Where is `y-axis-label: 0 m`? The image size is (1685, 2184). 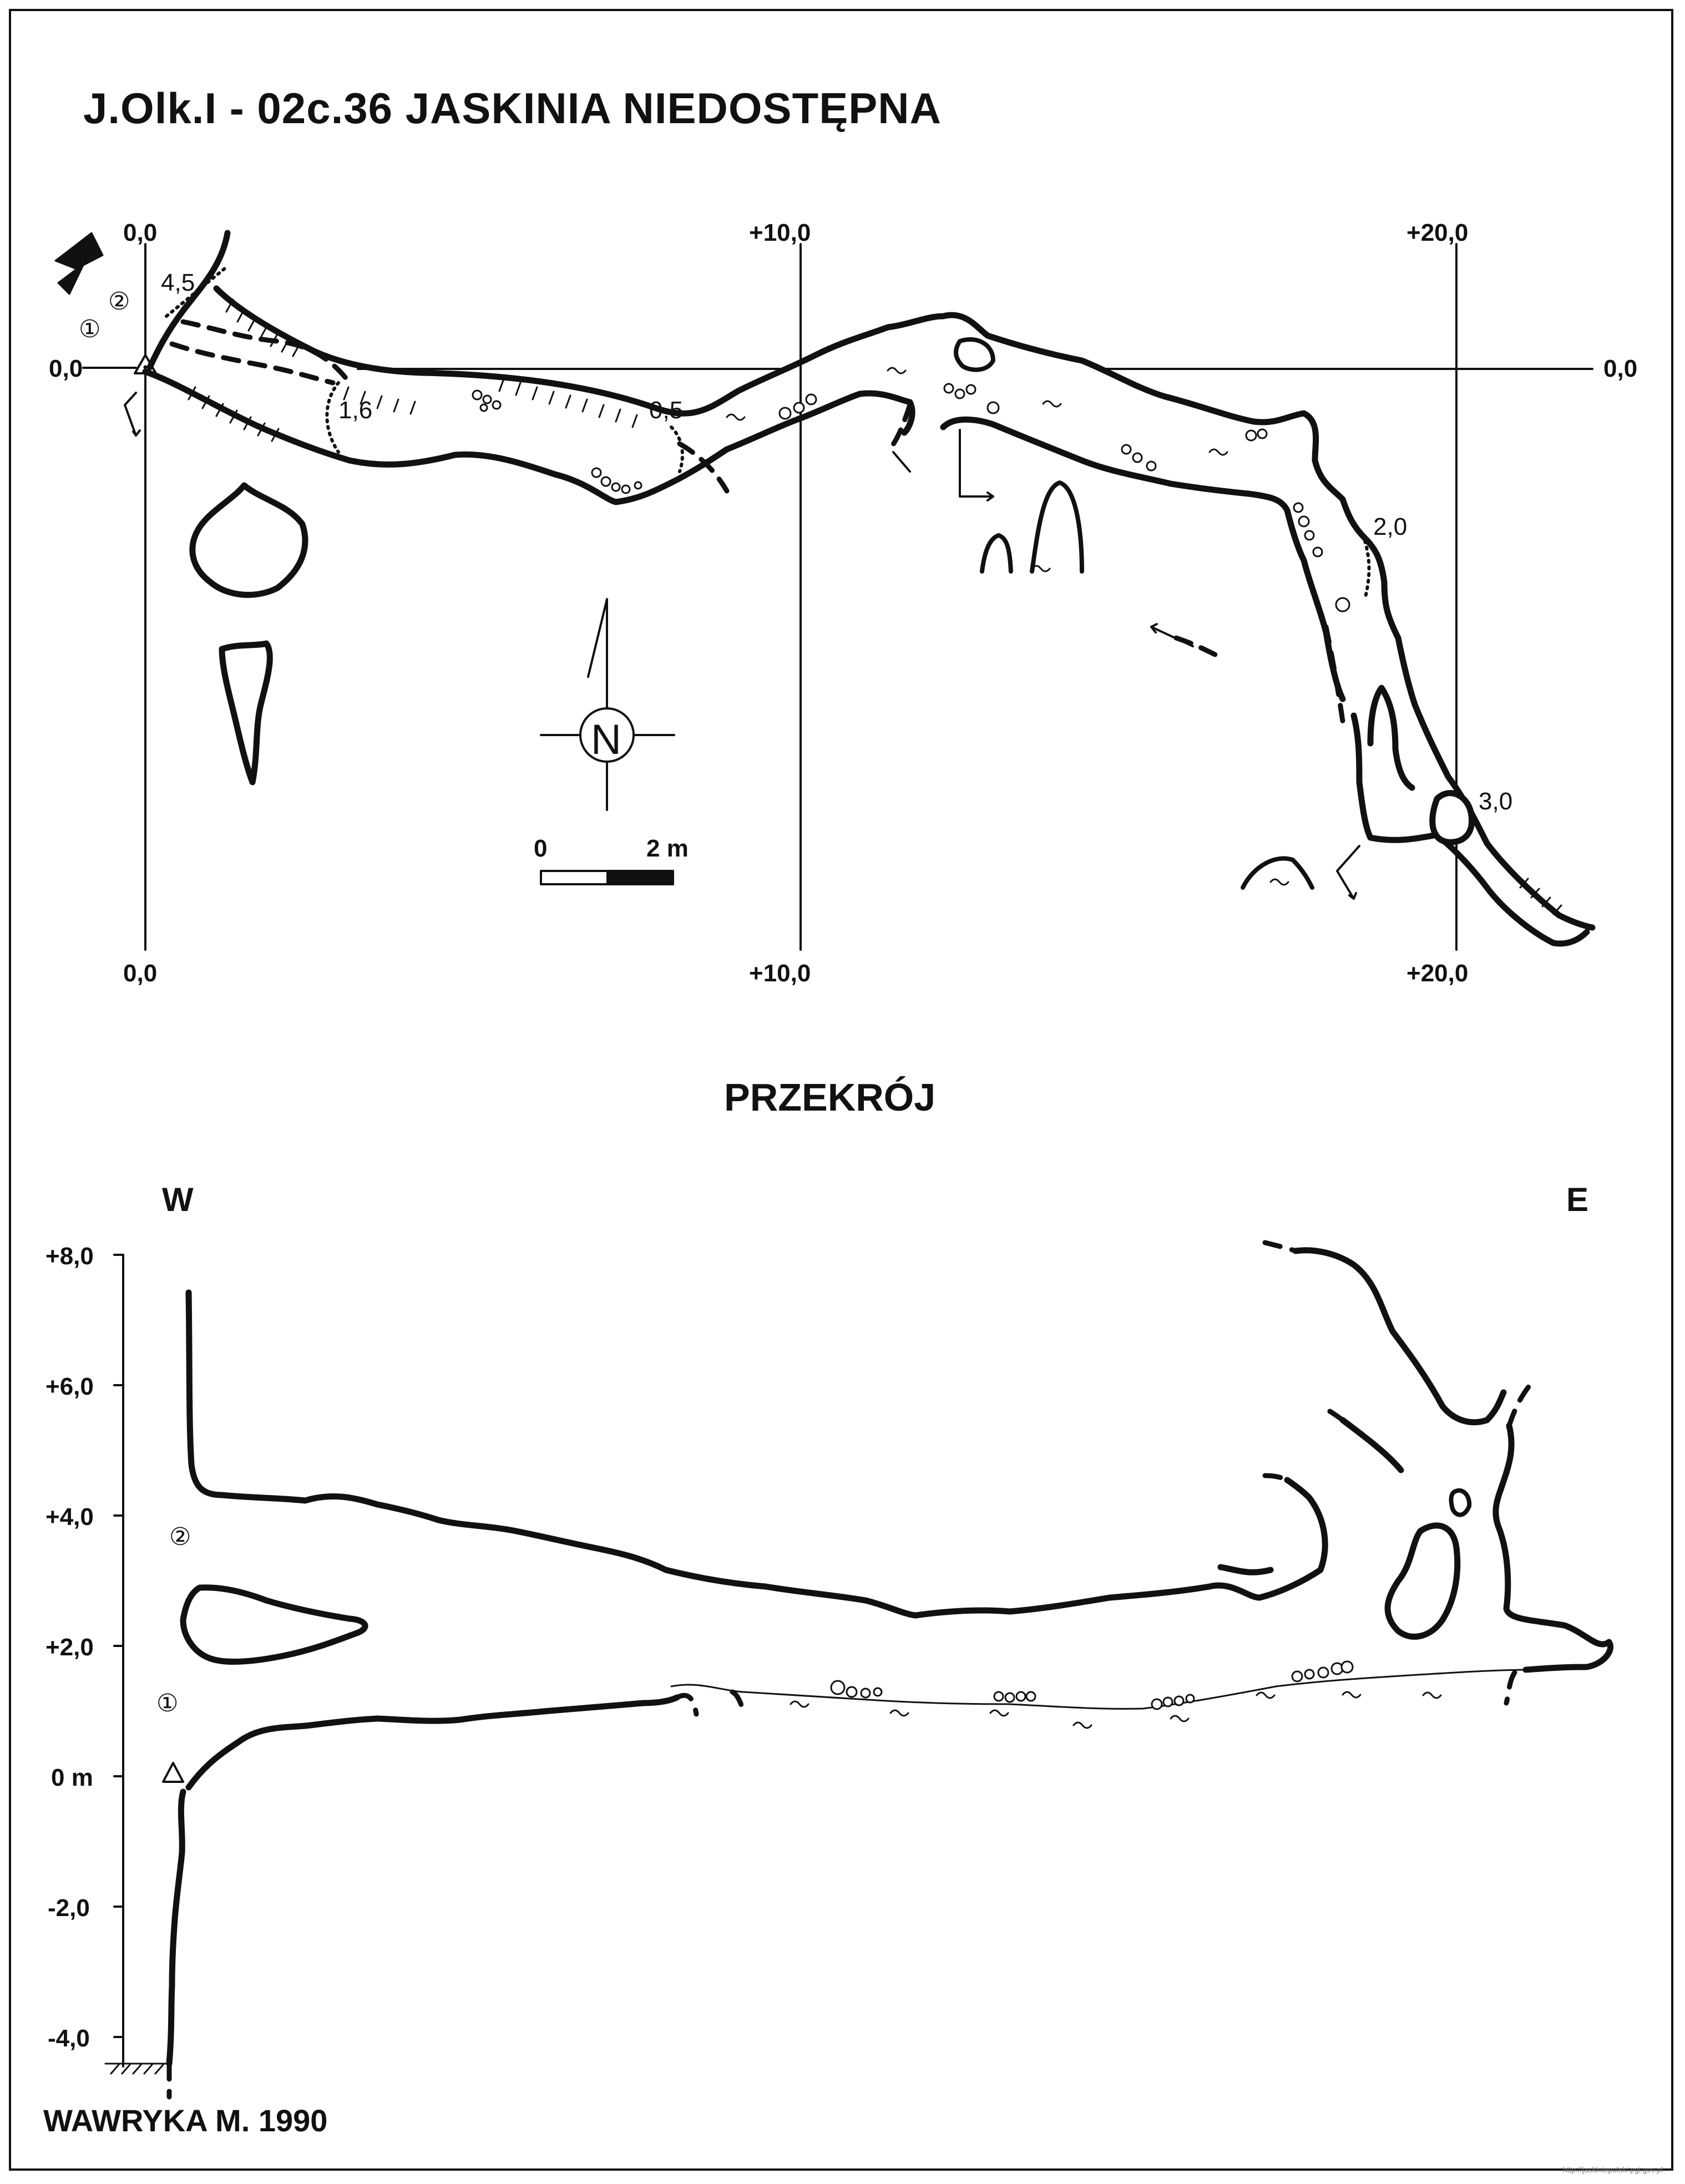 y-axis-label: 0 m is located at coordinates (72, 1777).